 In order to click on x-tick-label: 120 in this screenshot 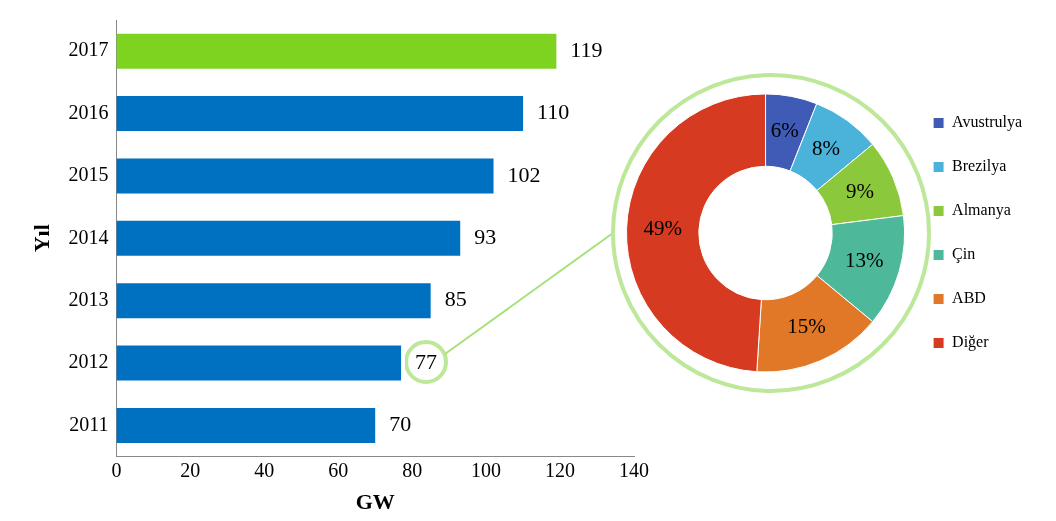, I will do `click(560, 469)`.